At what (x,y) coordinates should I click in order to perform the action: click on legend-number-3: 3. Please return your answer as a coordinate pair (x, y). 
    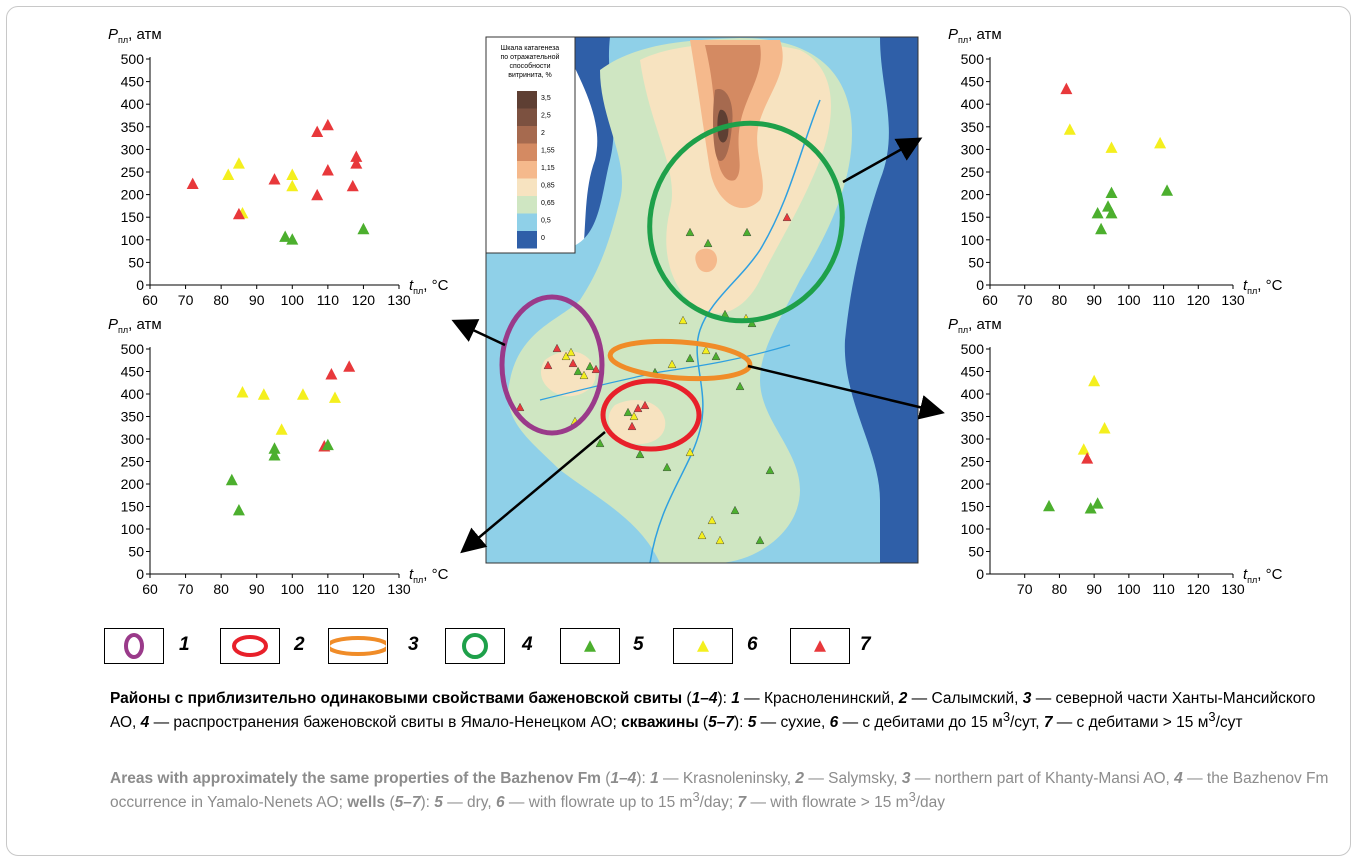
    Looking at the image, I should click on (413, 644).